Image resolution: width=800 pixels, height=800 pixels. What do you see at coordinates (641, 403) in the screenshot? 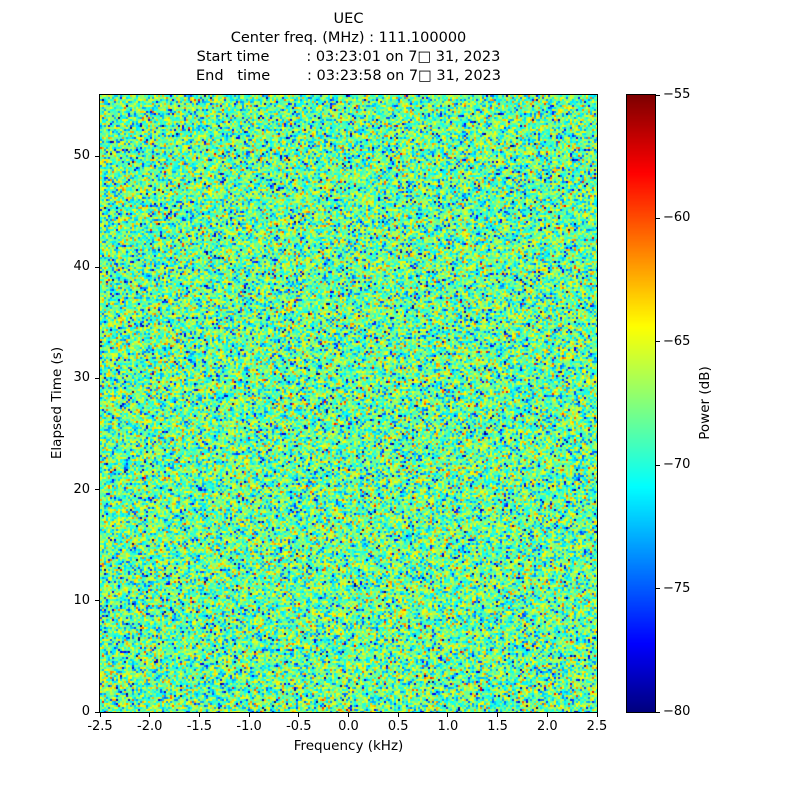
I see `colorbar-gradient` at bounding box center [641, 403].